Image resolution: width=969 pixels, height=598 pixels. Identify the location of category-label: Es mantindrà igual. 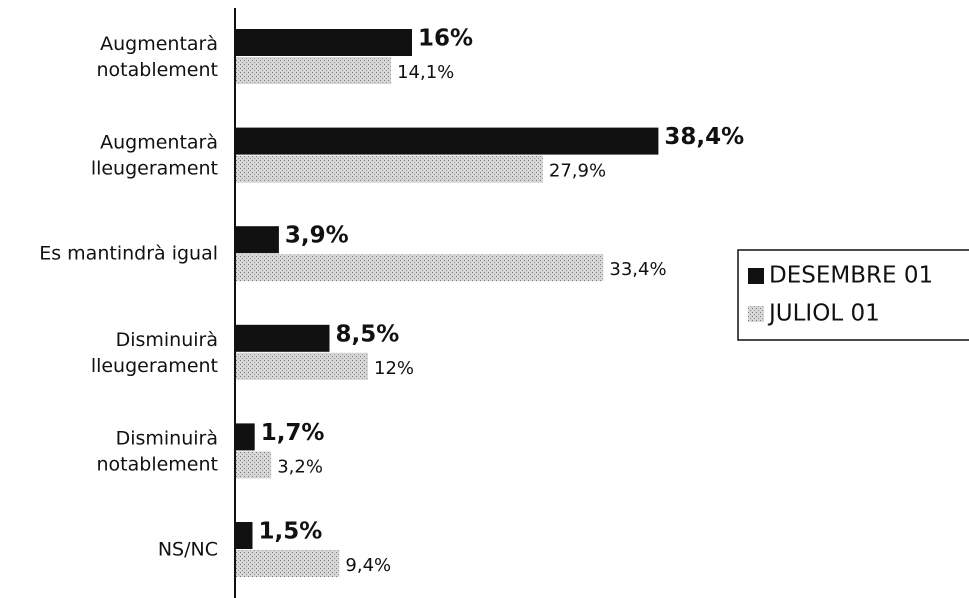
(128, 254).